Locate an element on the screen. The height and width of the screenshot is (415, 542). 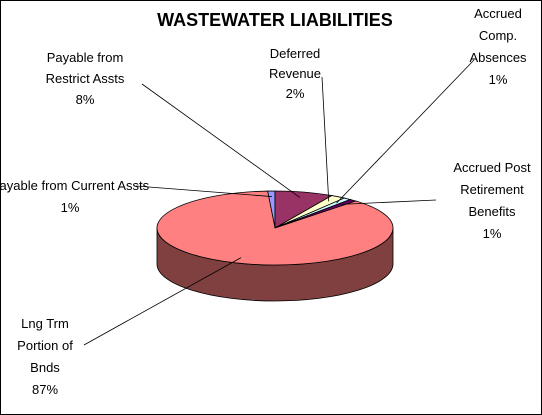
slice-label: Payable from Current Assts is located at coordinates (75, 185).